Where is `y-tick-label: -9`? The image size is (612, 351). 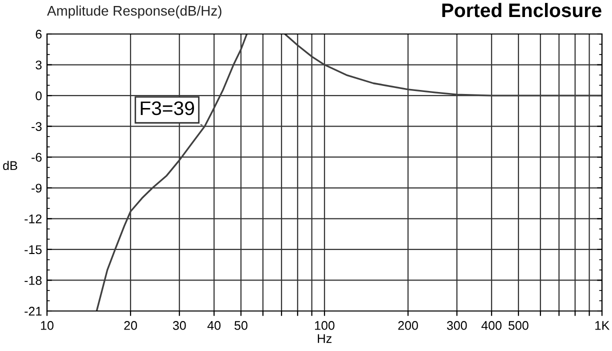 y-tick-label: -9 is located at coordinates (37, 188).